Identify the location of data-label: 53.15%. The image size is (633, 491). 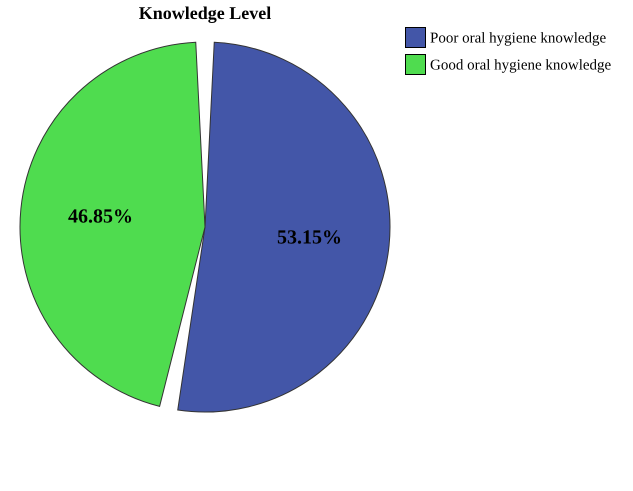
(309, 237).